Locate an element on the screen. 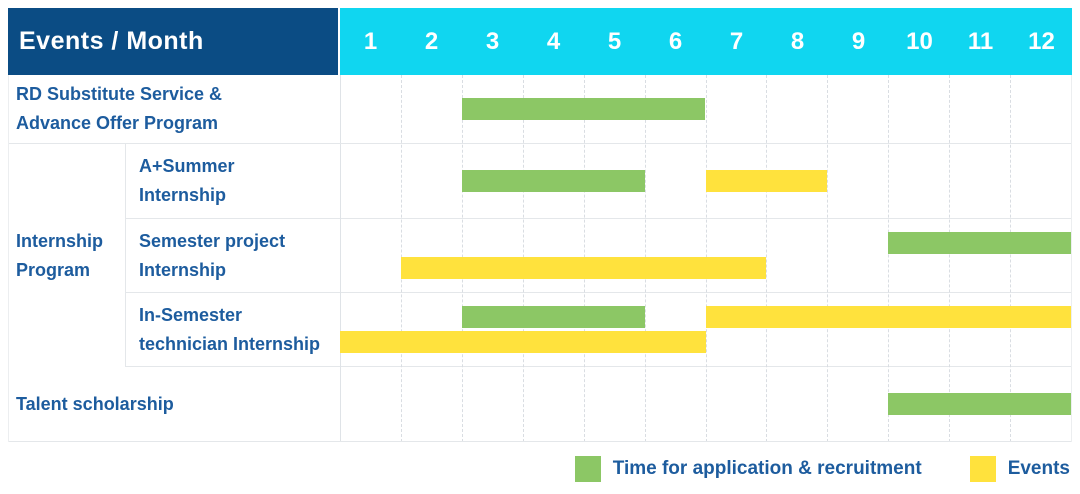 This screenshot has height=494, width=1080. month-label: 10 is located at coordinates (919, 41).